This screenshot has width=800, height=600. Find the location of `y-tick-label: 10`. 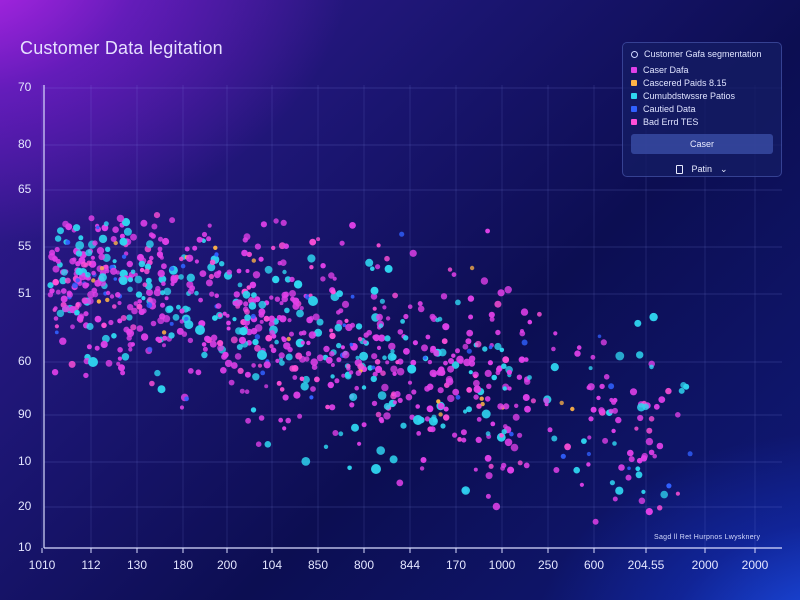

y-tick-label: 10 is located at coordinates (25, 547).